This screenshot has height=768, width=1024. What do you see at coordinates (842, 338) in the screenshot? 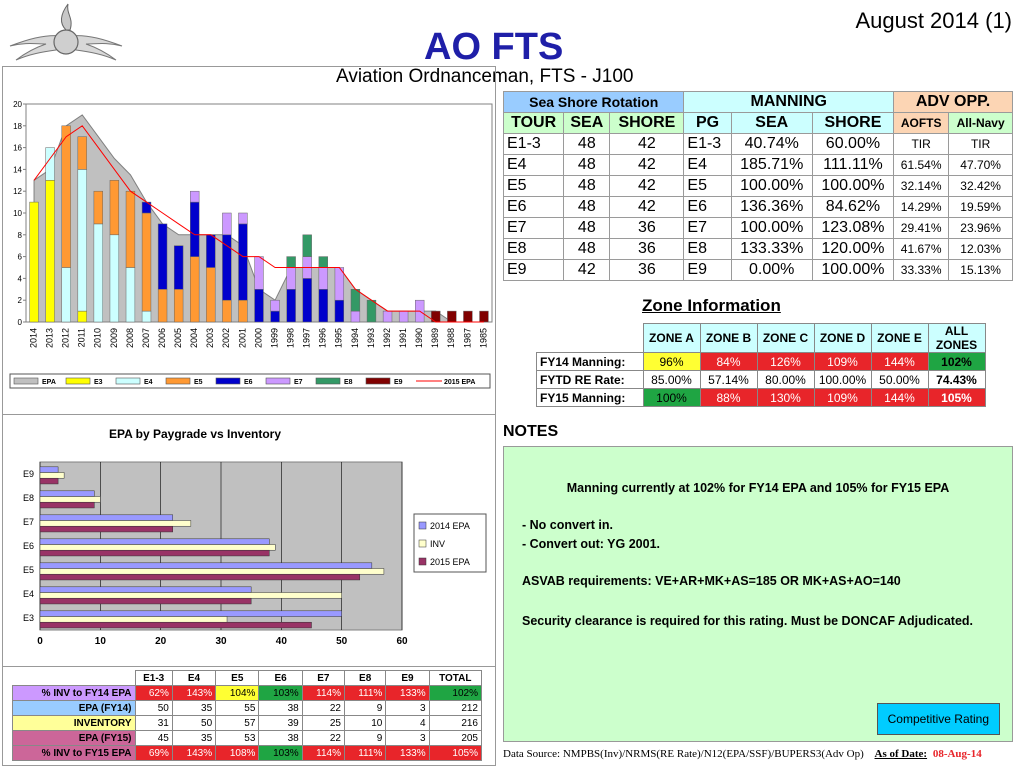
I see `zone-col-header: ZONE D` at bounding box center [842, 338].